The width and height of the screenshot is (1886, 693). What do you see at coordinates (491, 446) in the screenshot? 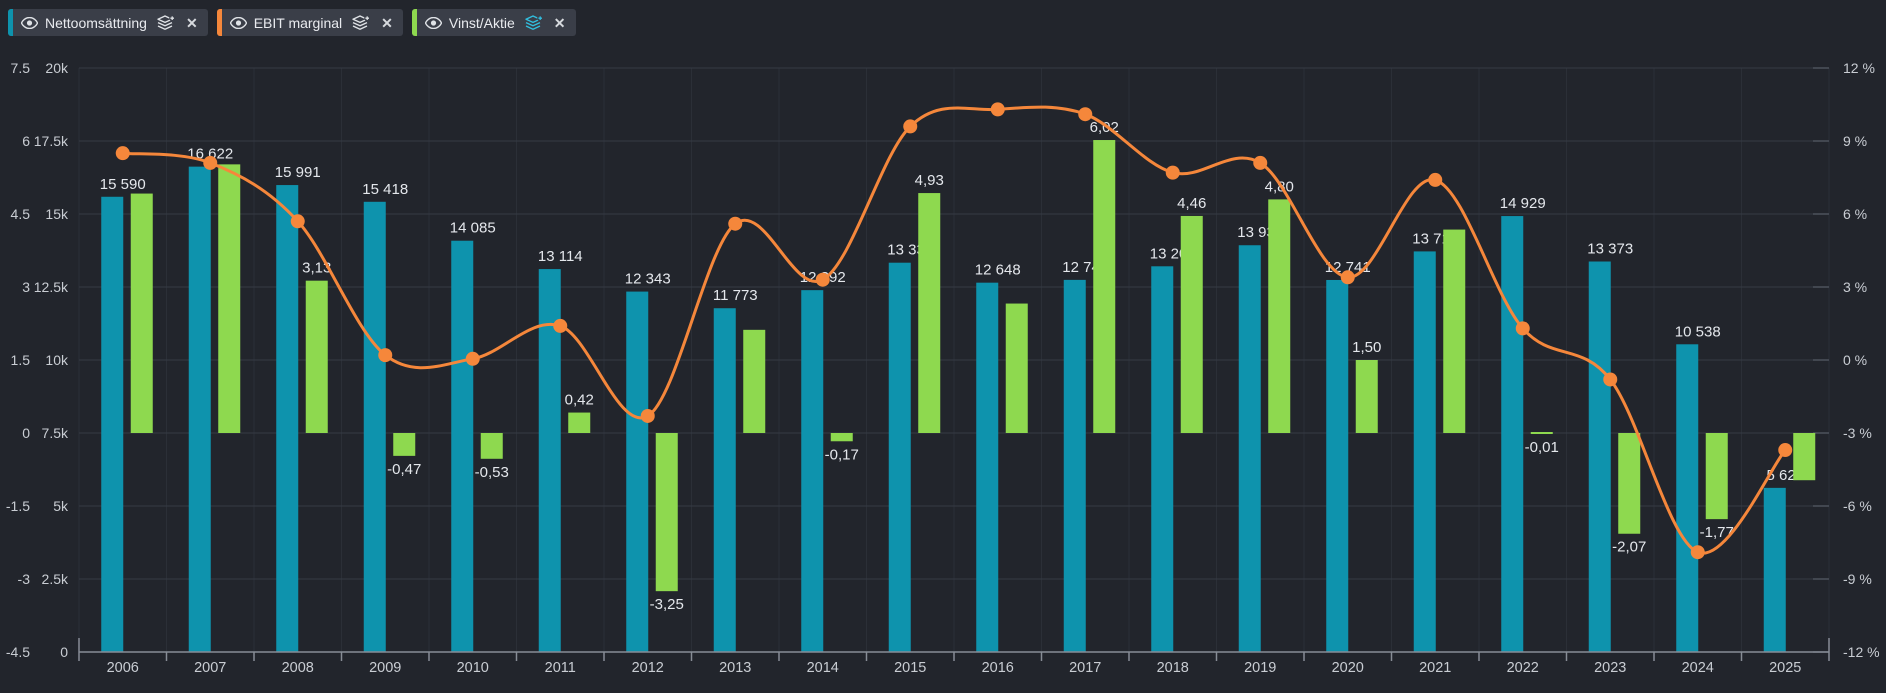
I see `eps-bar-2010` at bounding box center [491, 446].